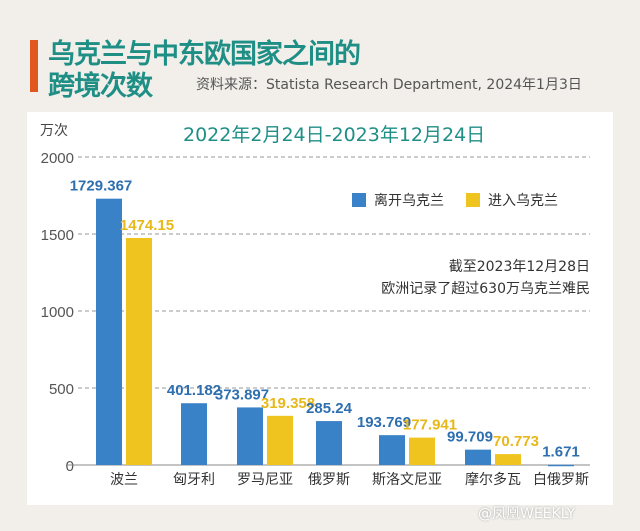 The width and height of the screenshot is (640, 531). What do you see at coordinates (70, 466) in the screenshot?
I see `y-tick-label: 0` at bounding box center [70, 466].